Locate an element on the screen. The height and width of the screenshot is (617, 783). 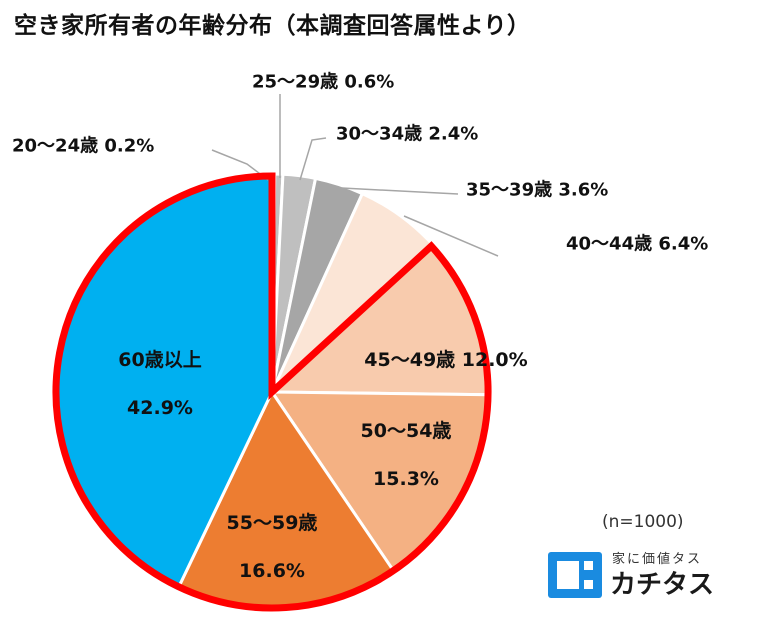
slice-value: 16.6% is located at coordinates (272, 571).